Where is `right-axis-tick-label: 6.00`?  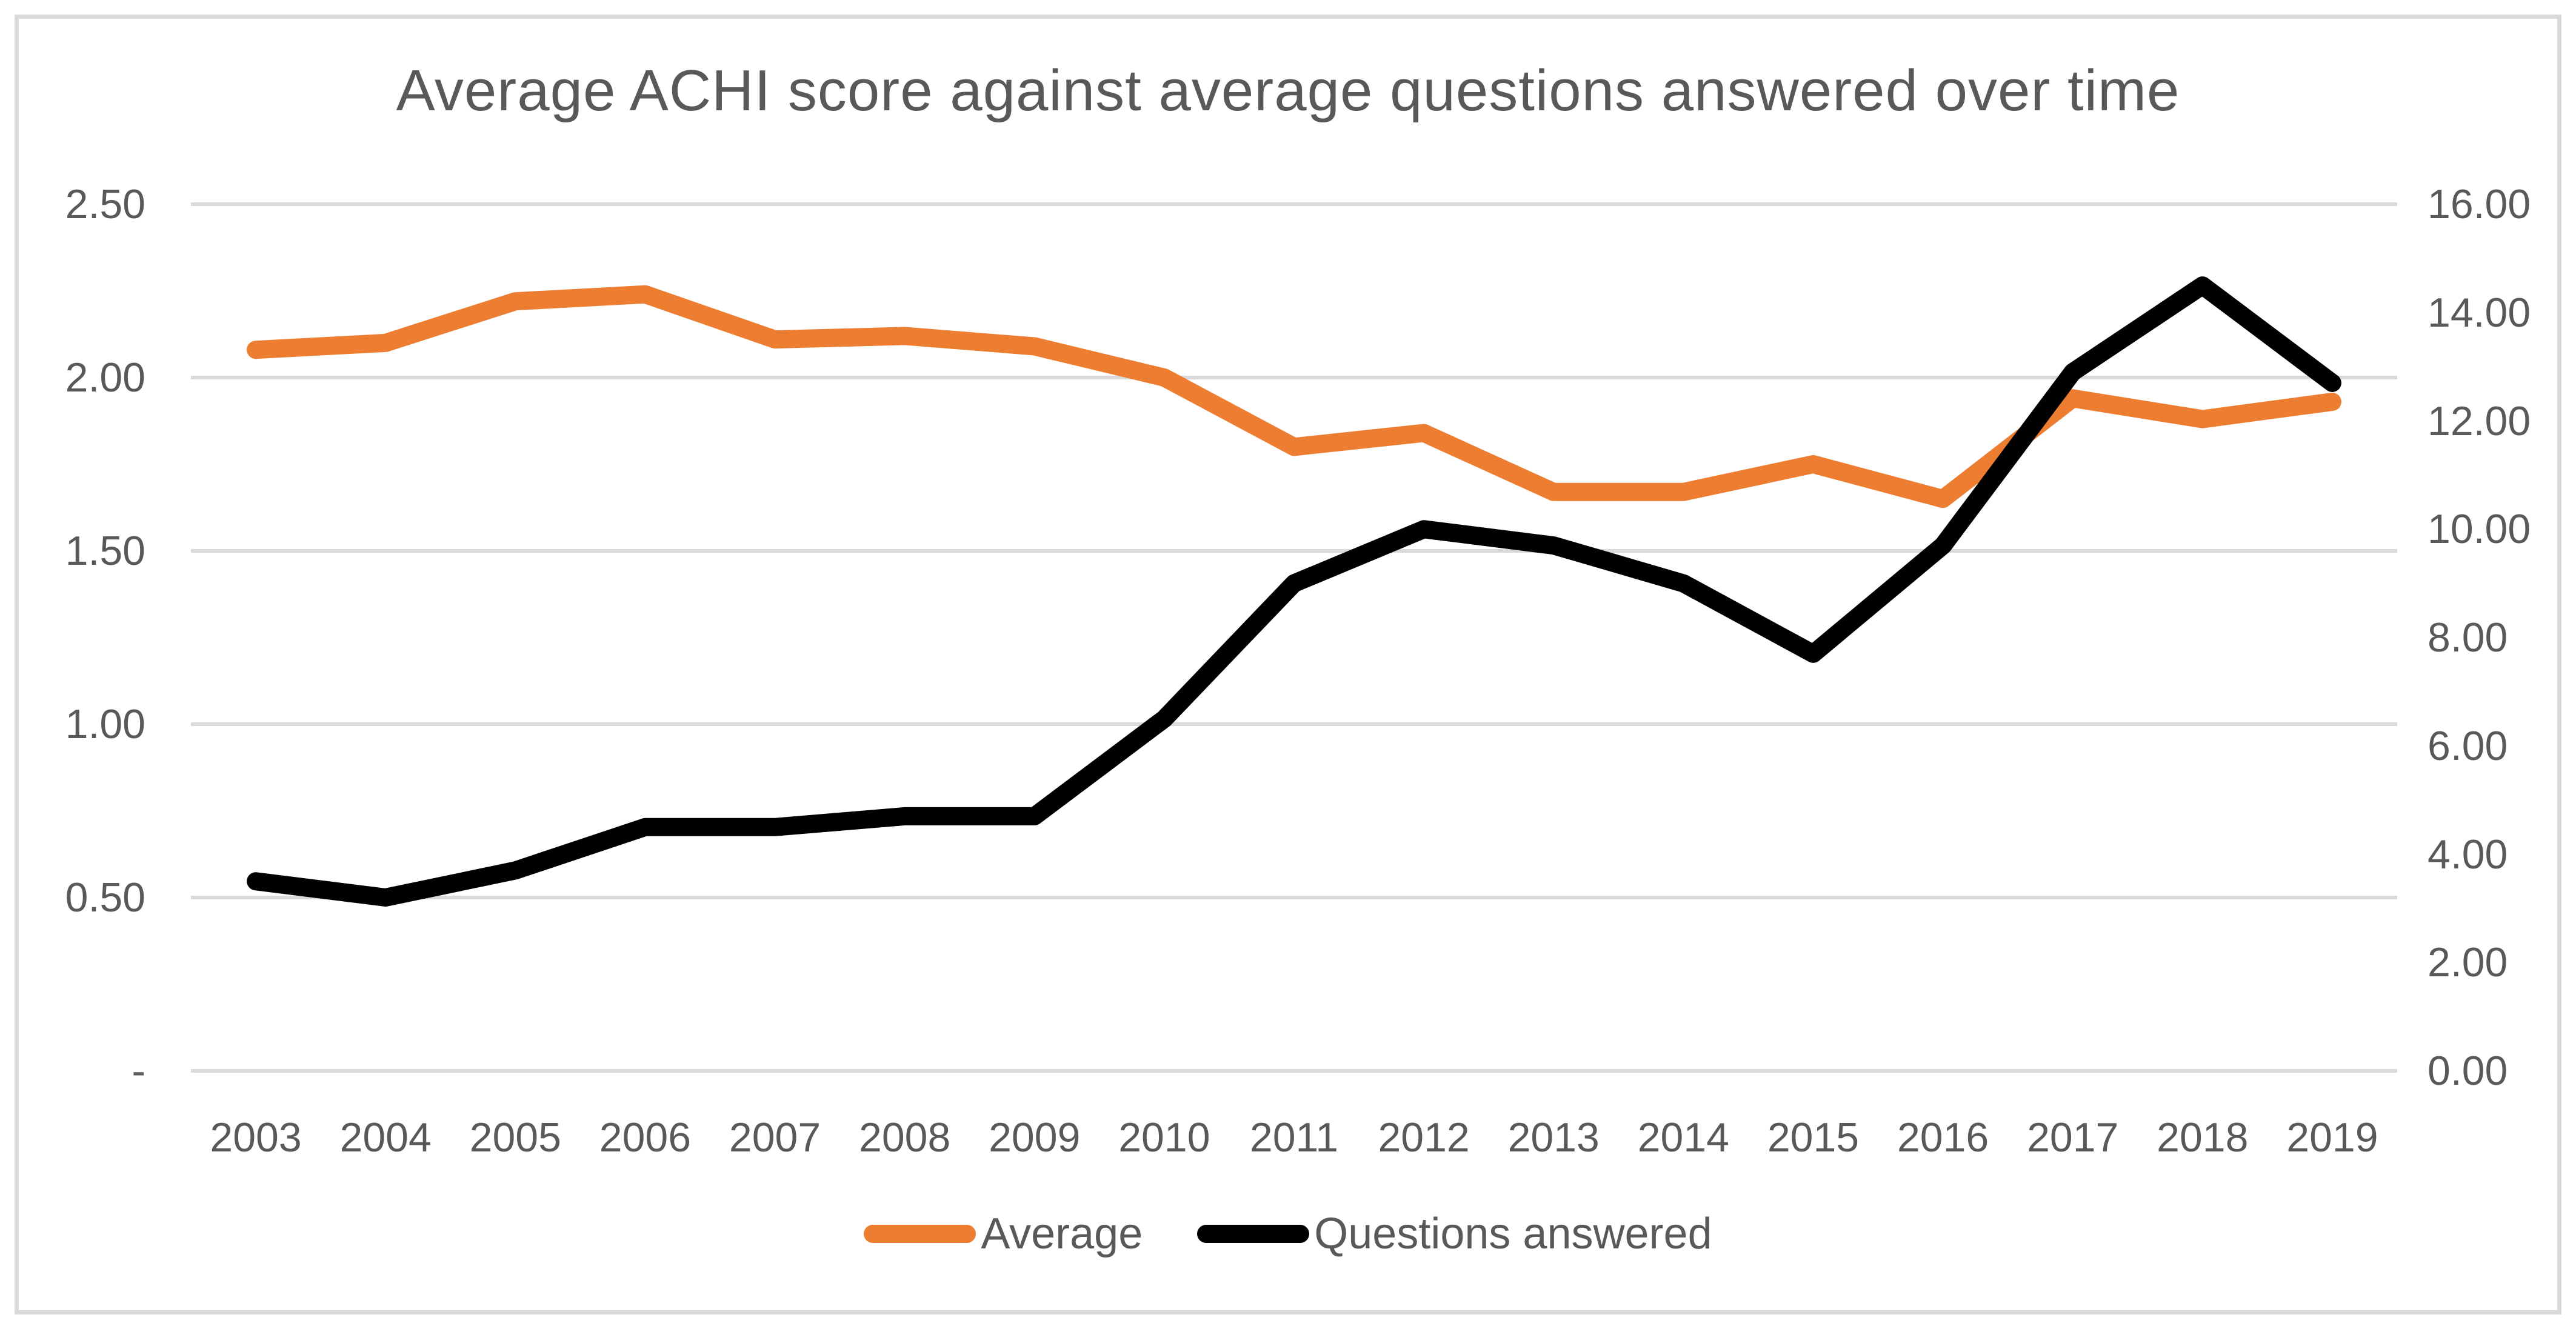
right-axis-tick-label: 6.00 is located at coordinates (2468, 745).